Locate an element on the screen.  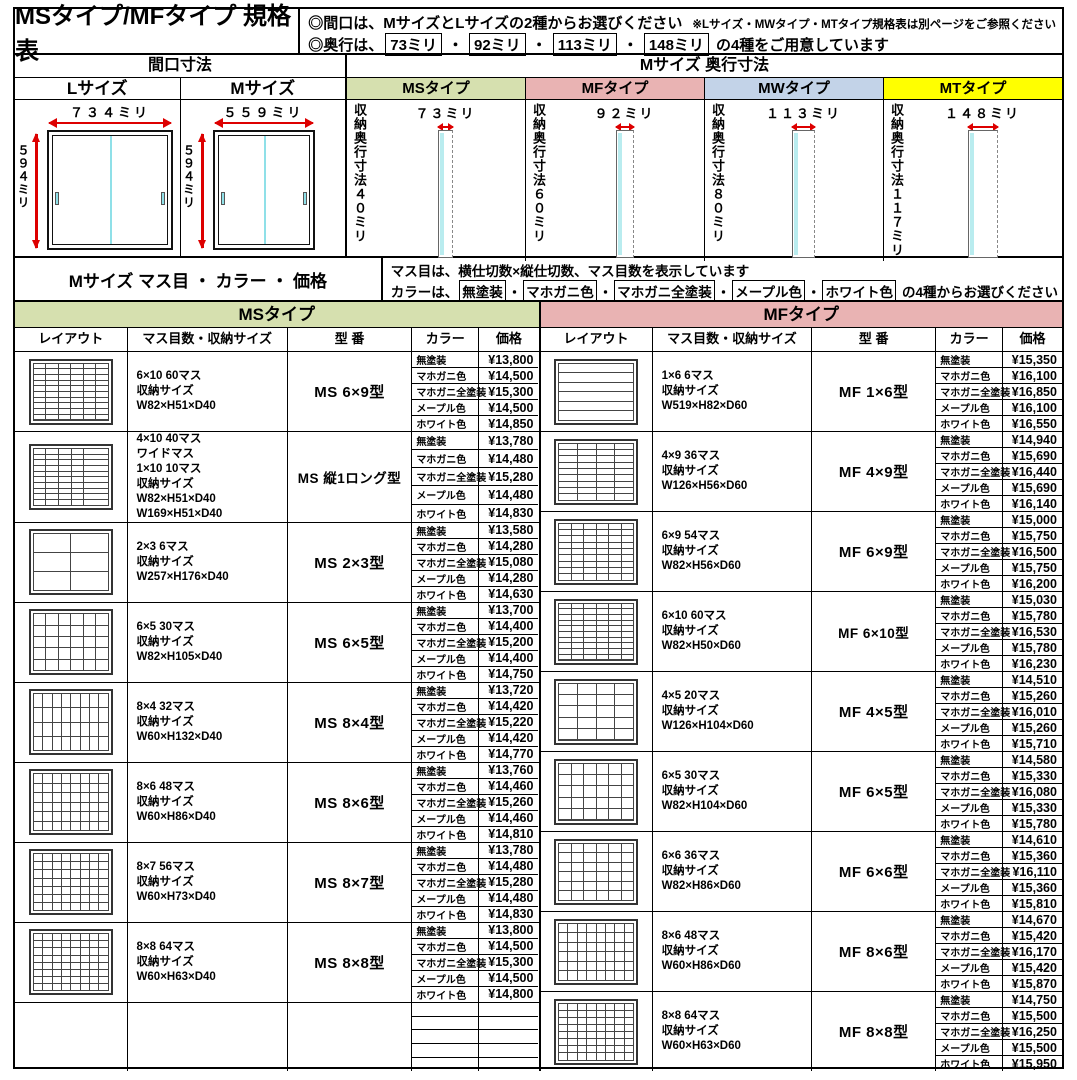
model-number: MF 4×9型 is located at coordinates (874, 471).